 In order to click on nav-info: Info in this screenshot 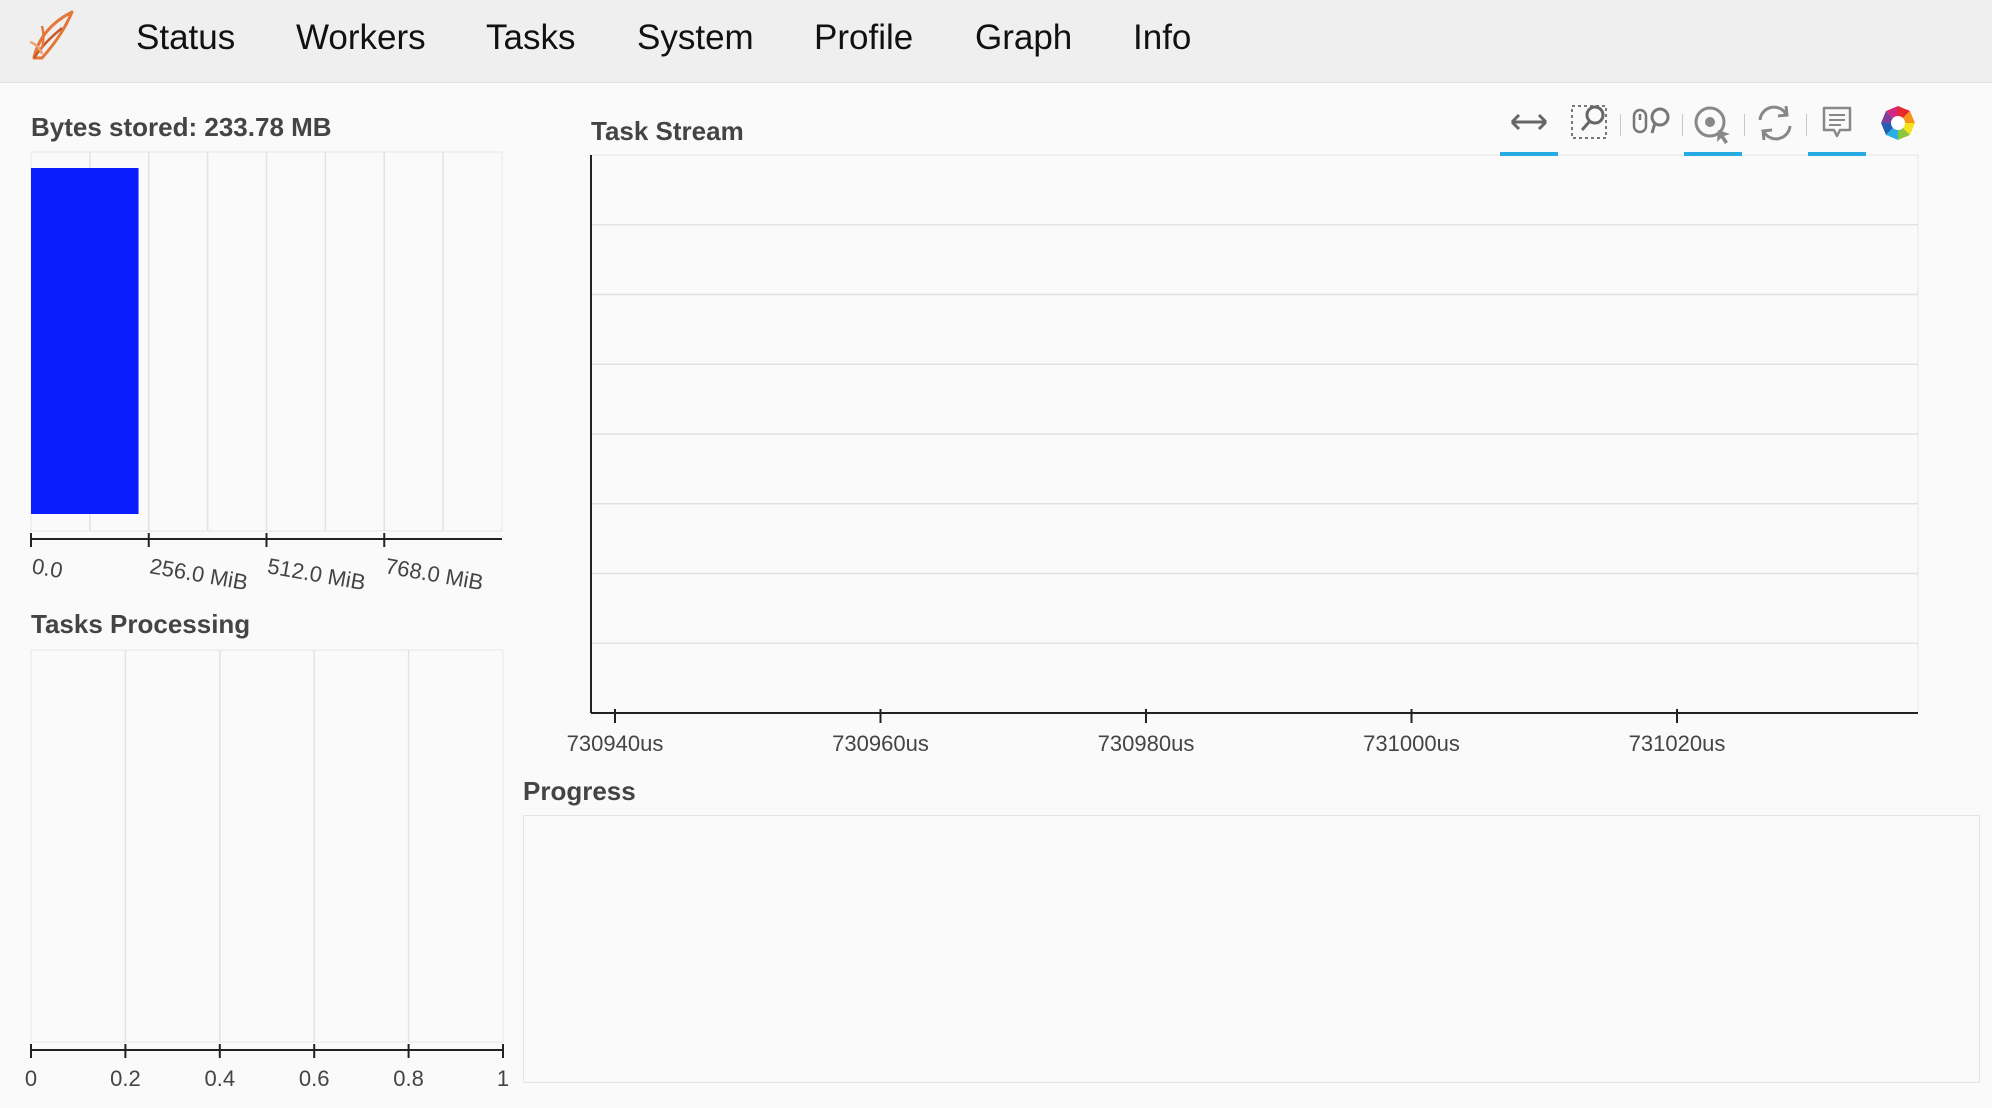, I will do `click(1162, 37)`.